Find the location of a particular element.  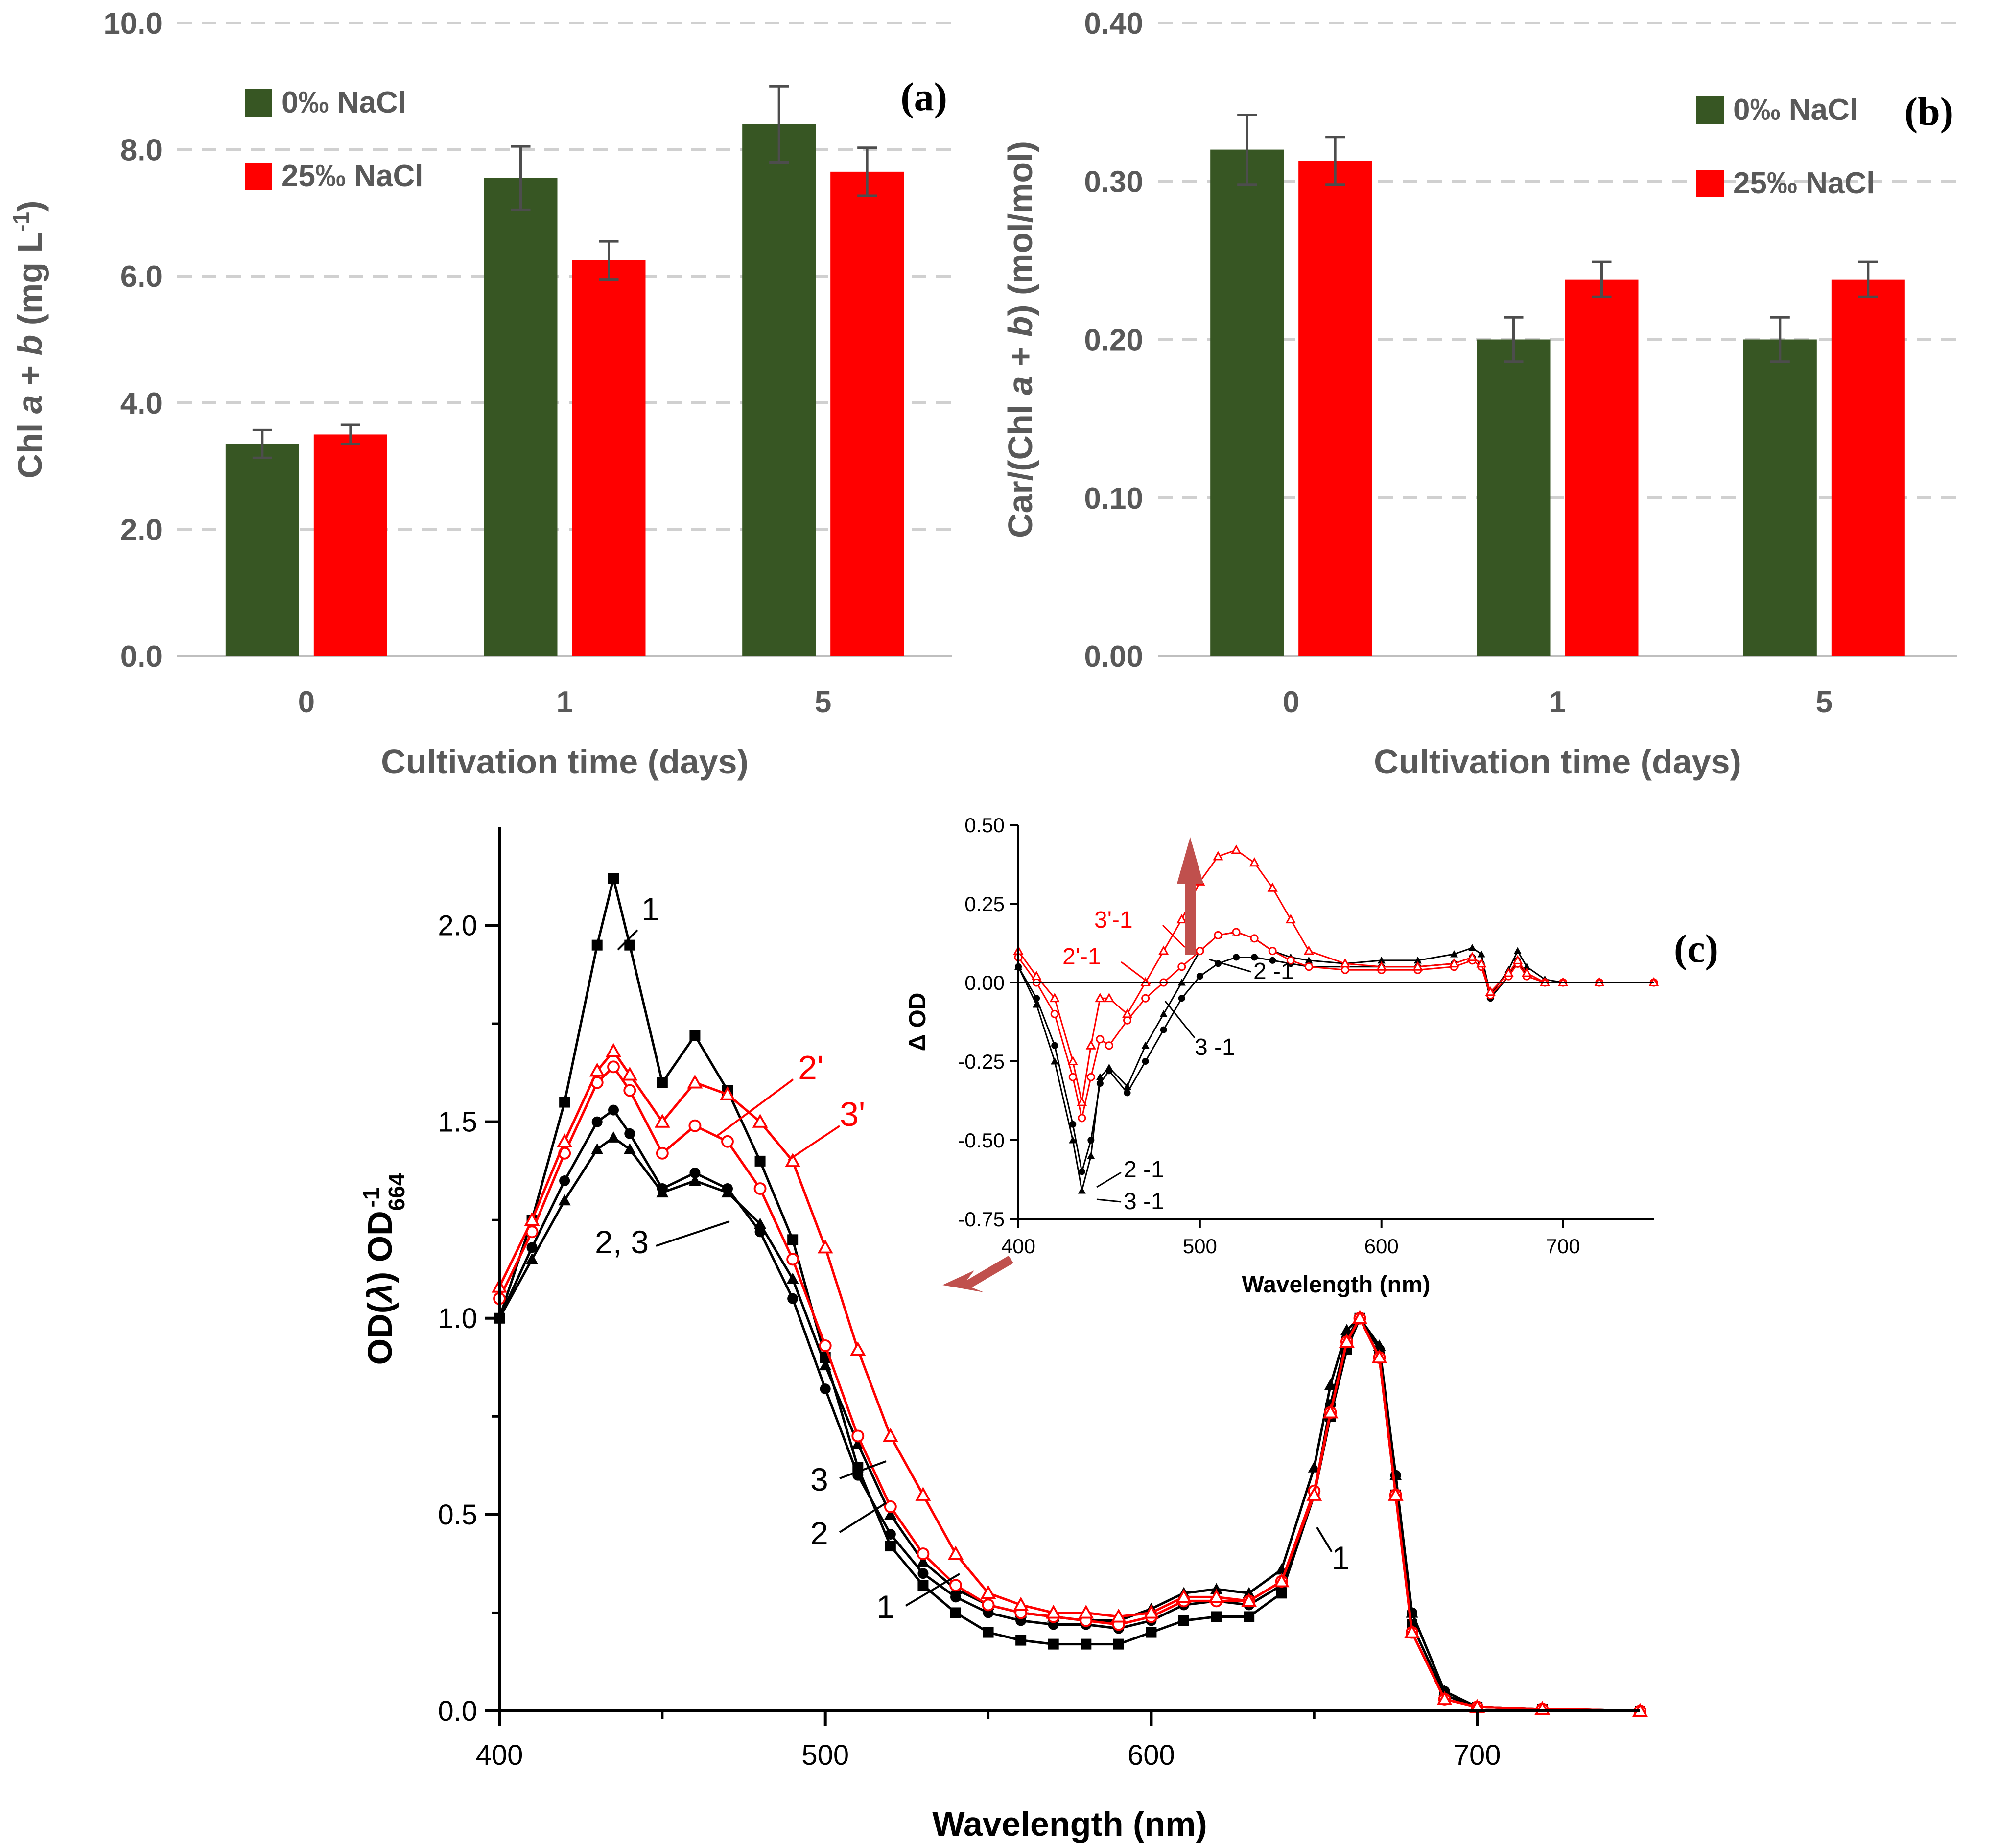

y-tick-label: 0.50 is located at coordinates (984, 825).